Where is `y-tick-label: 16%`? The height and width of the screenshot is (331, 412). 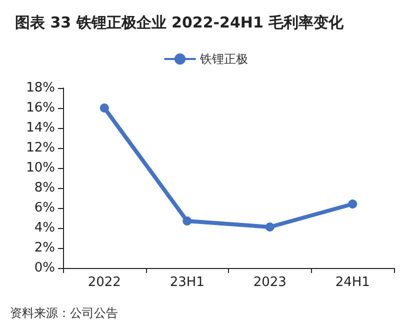
y-tick-label: 16% is located at coordinates (40, 108).